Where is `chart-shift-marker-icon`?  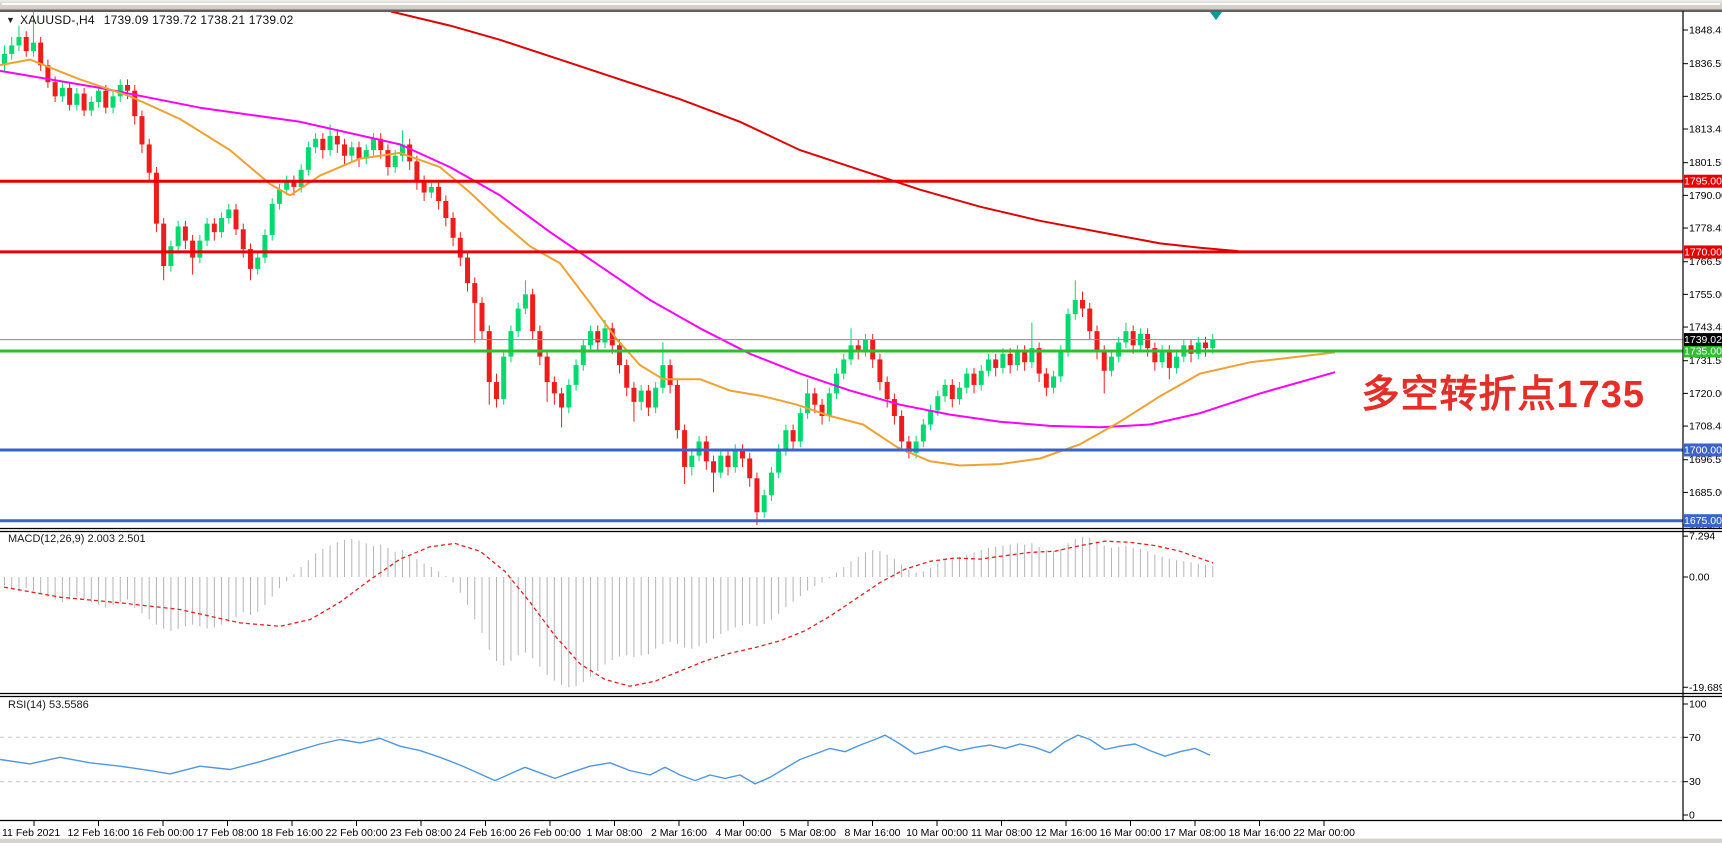
chart-shift-marker-icon is located at coordinates (1216, 16).